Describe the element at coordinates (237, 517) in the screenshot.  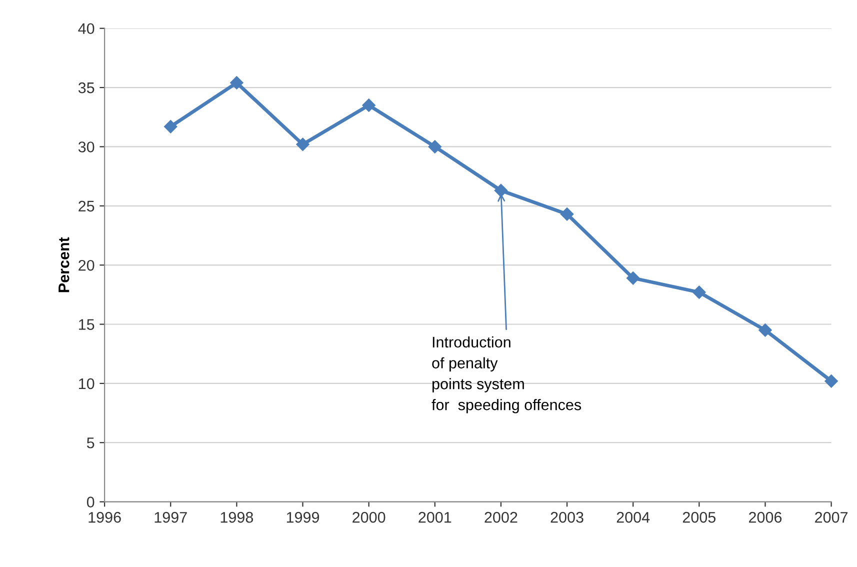
I see `x-tick-label: 1998` at that location.